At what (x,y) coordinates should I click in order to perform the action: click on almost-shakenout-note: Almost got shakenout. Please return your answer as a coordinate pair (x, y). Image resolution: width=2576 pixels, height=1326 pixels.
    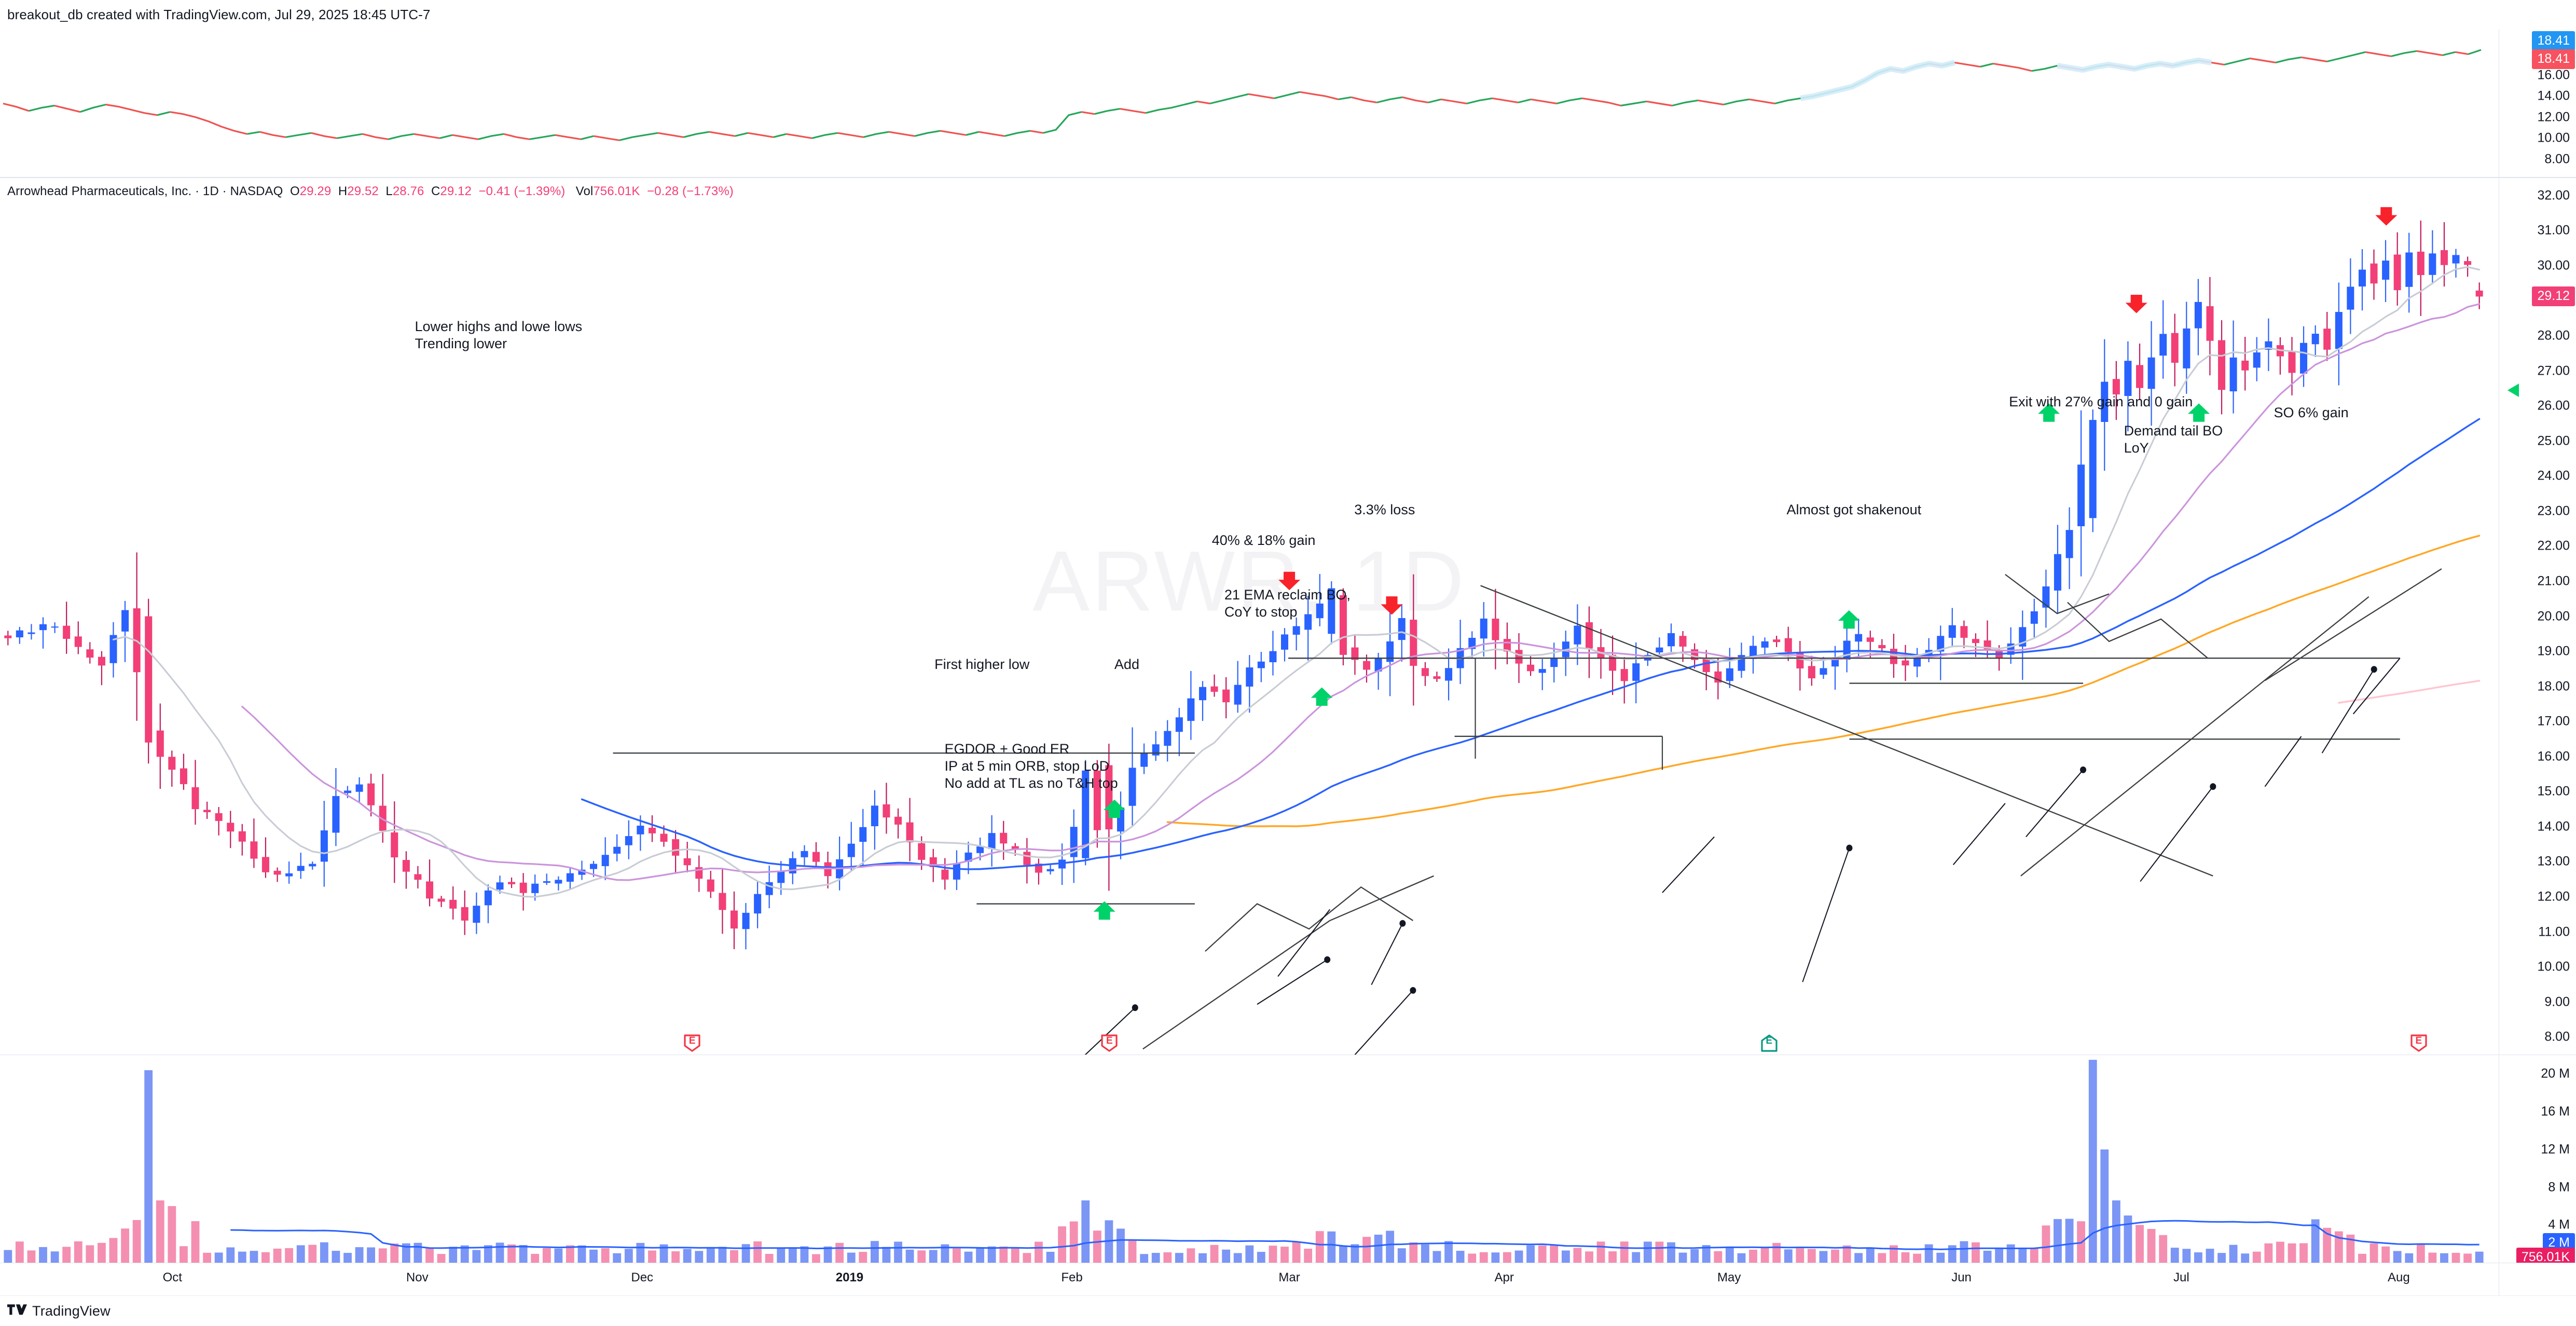
    Looking at the image, I should click on (1854, 510).